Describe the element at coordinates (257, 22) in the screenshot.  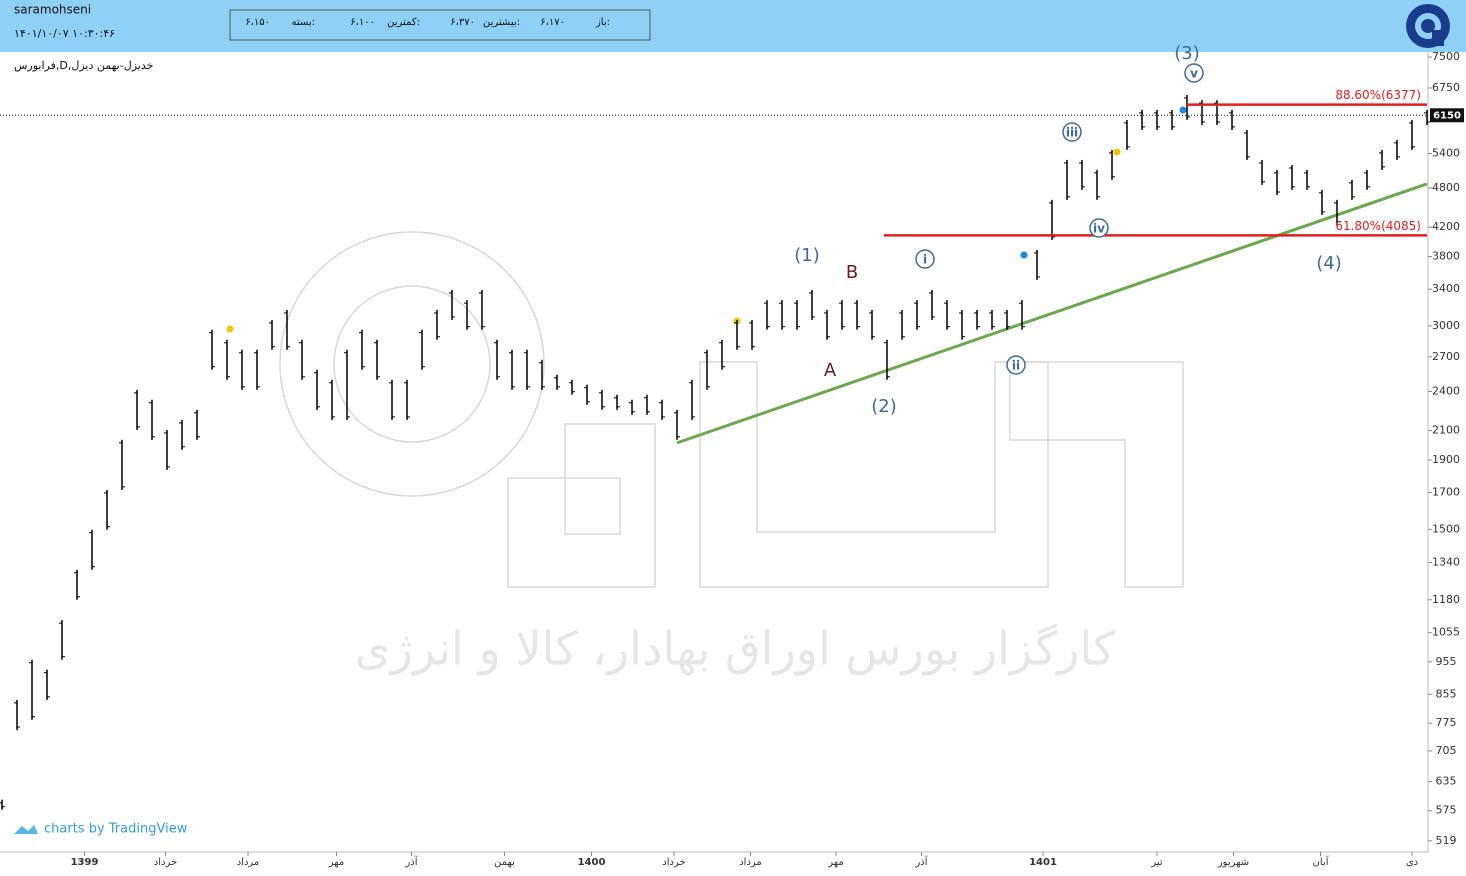
I see `quote-value: ۶،۱۵۰` at that location.